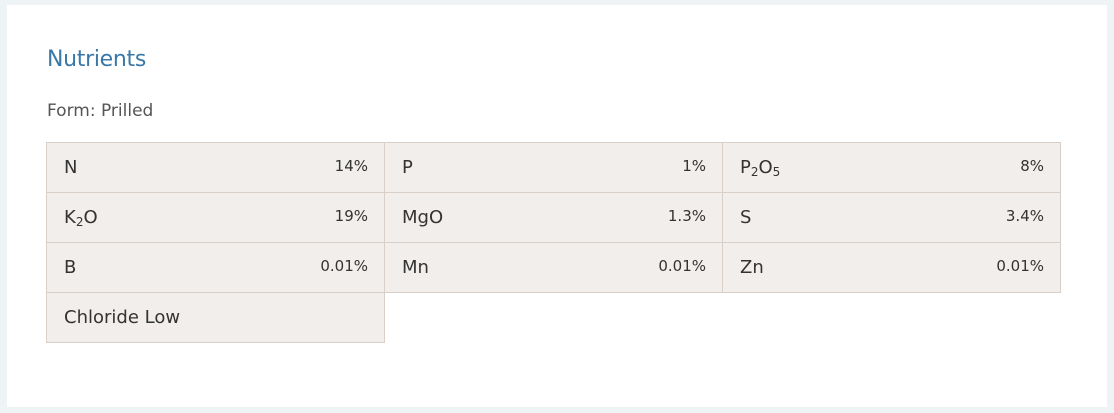 The width and height of the screenshot is (1114, 413). Describe the element at coordinates (752, 267) in the screenshot. I see `nutrient-label: Zn` at that location.